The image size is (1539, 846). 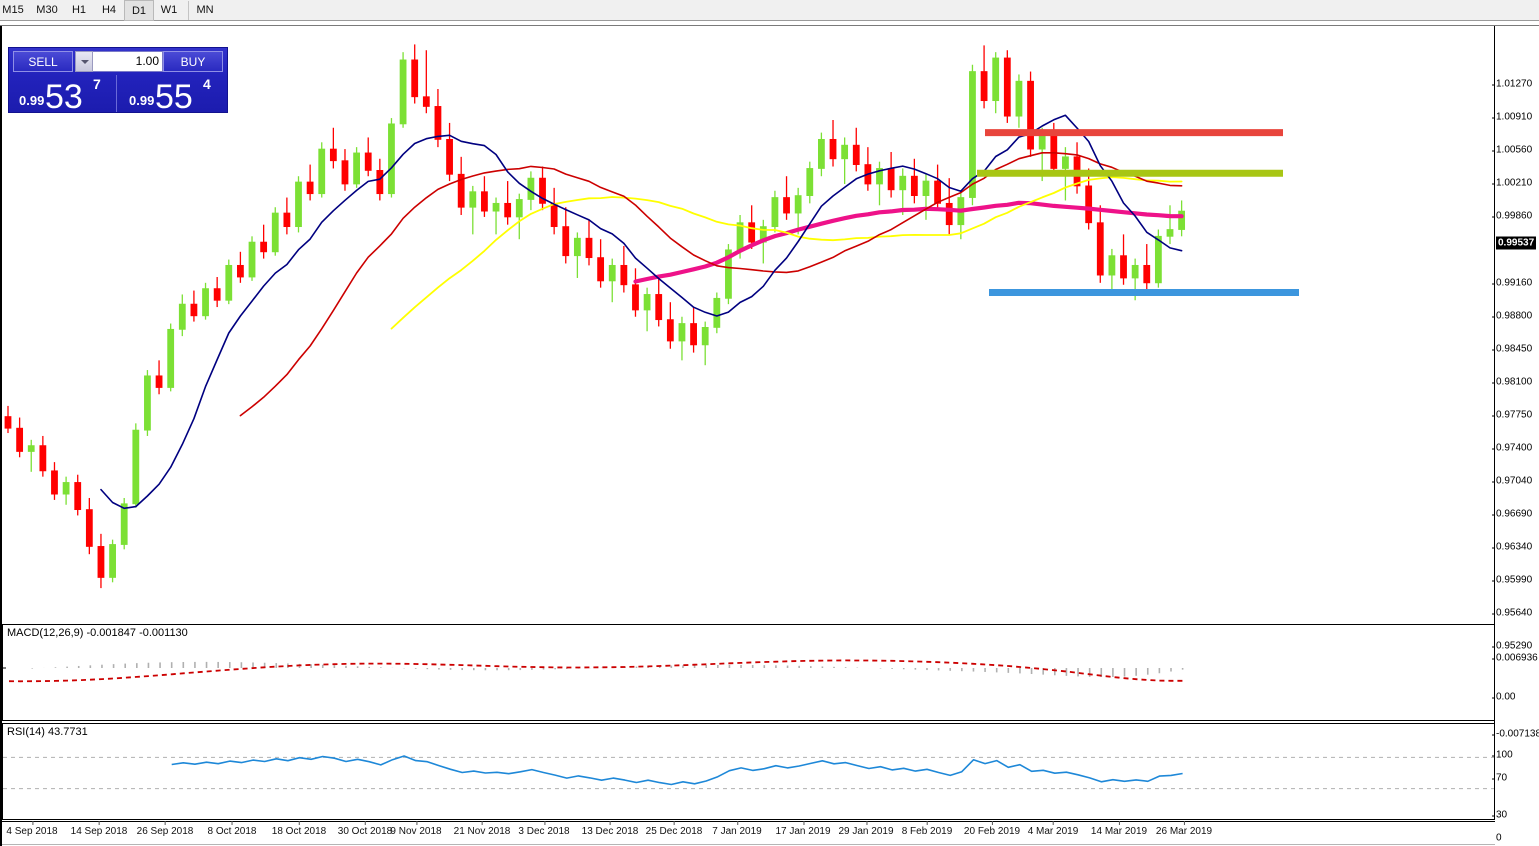 I want to click on axis-tick-label: 0.98100, so click(x=1512, y=382).